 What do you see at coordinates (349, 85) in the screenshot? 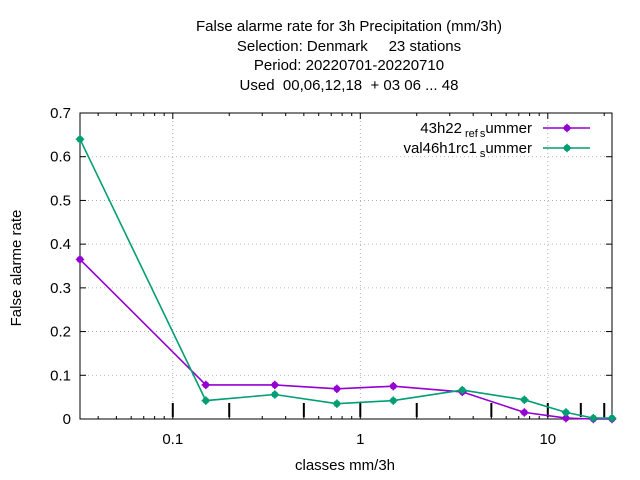
I see `title-line-4: Used 00,06,12,18 + 03 06 ... 48` at bounding box center [349, 85].